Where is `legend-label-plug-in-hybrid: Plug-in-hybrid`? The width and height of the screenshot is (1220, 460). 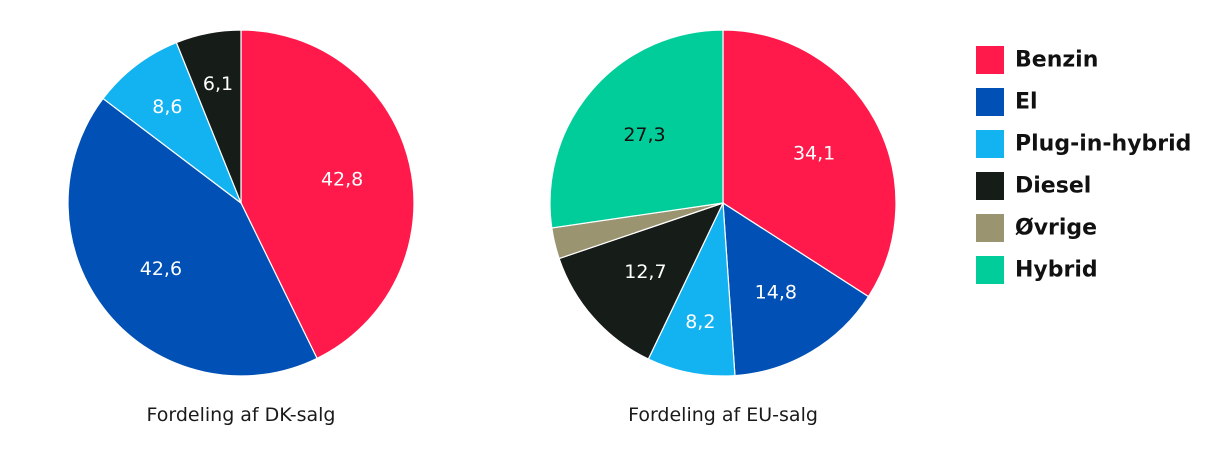 legend-label-plug-in-hybrid: Plug-in-hybrid is located at coordinates (1103, 144).